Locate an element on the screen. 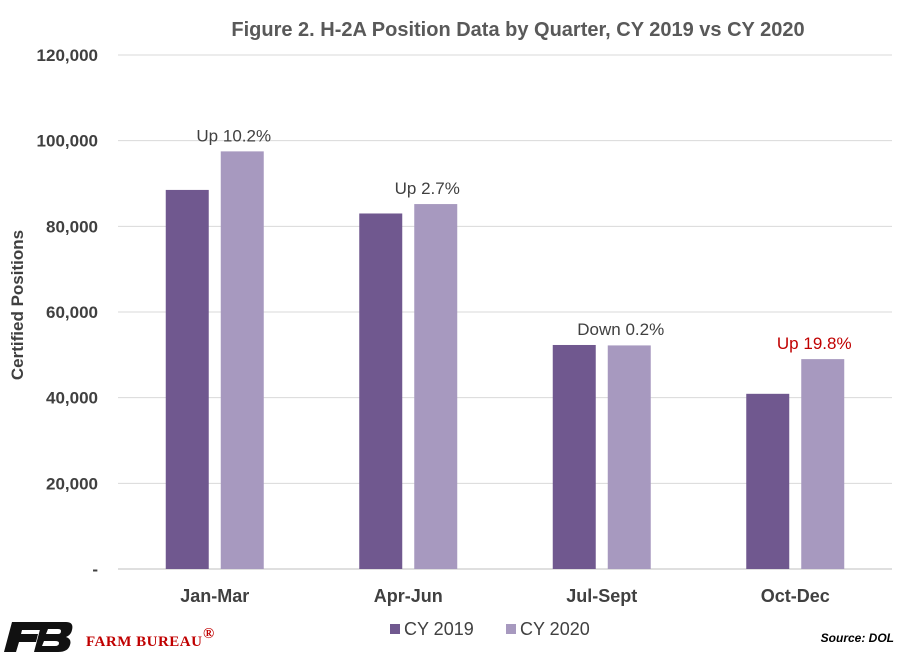 The width and height of the screenshot is (904, 658). y-axis-label: Certified Positions is located at coordinates (17, 305).